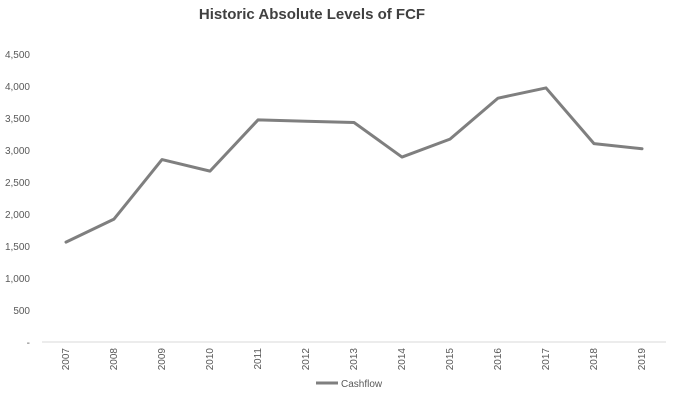  Describe the element at coordinates (642, 359) in the screenshot. I see `x-tick-label: 2019` at that location.